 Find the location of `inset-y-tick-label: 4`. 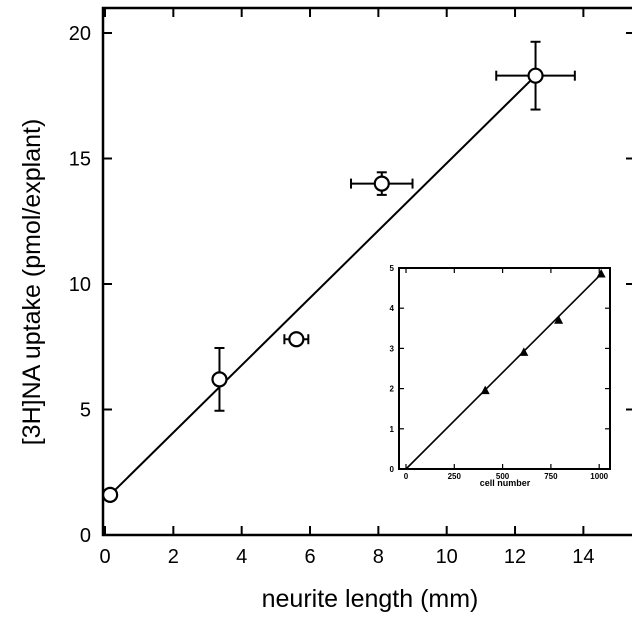

inset-y-tick-label: 4 is located at coordinates (392, 308).